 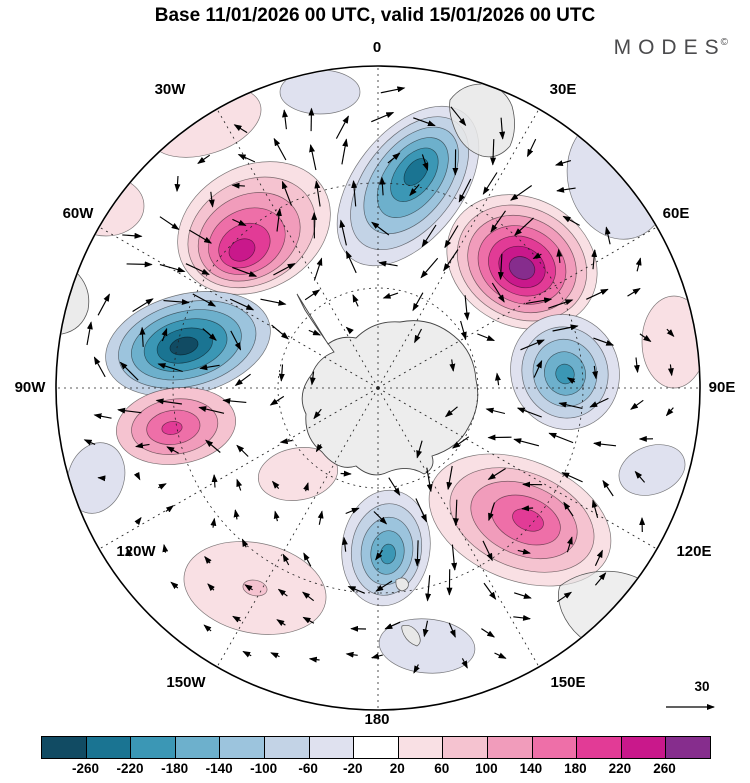 What do you see at coordinates (612, 612) in the screenshot?
I see `australia-landmass` at bounding box center [612, 612].